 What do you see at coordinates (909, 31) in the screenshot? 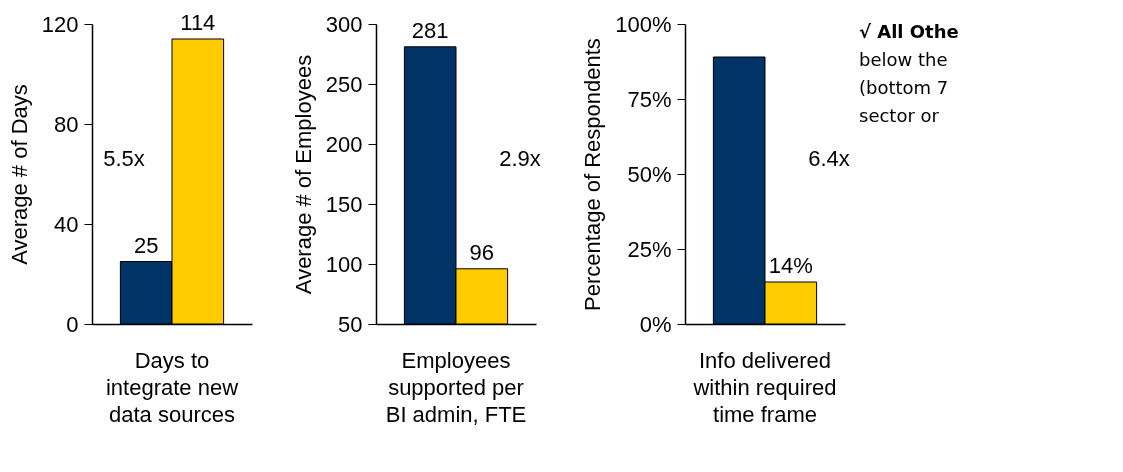
I see `text: √ All Othe` at bounding box center [909, 31].